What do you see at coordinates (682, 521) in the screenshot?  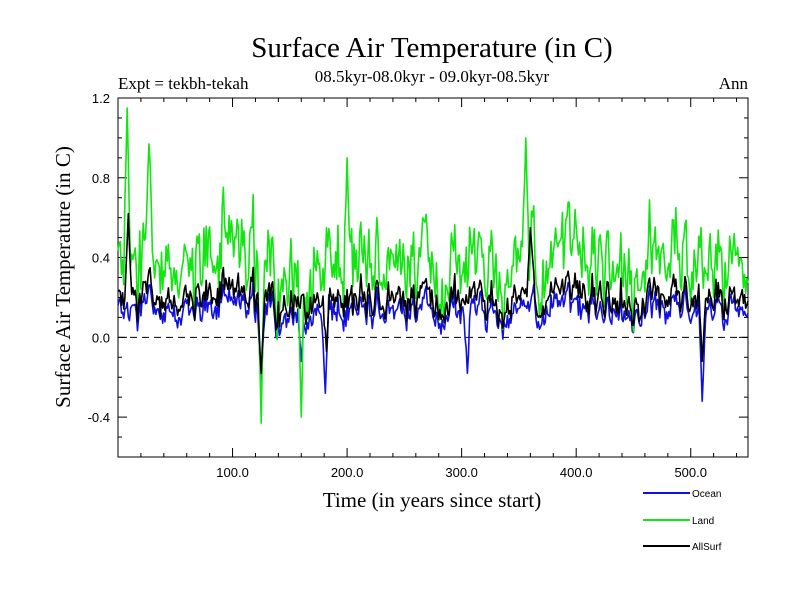 I see `legend: Ocean Land AllSurf` at bounding box center [682, 521].